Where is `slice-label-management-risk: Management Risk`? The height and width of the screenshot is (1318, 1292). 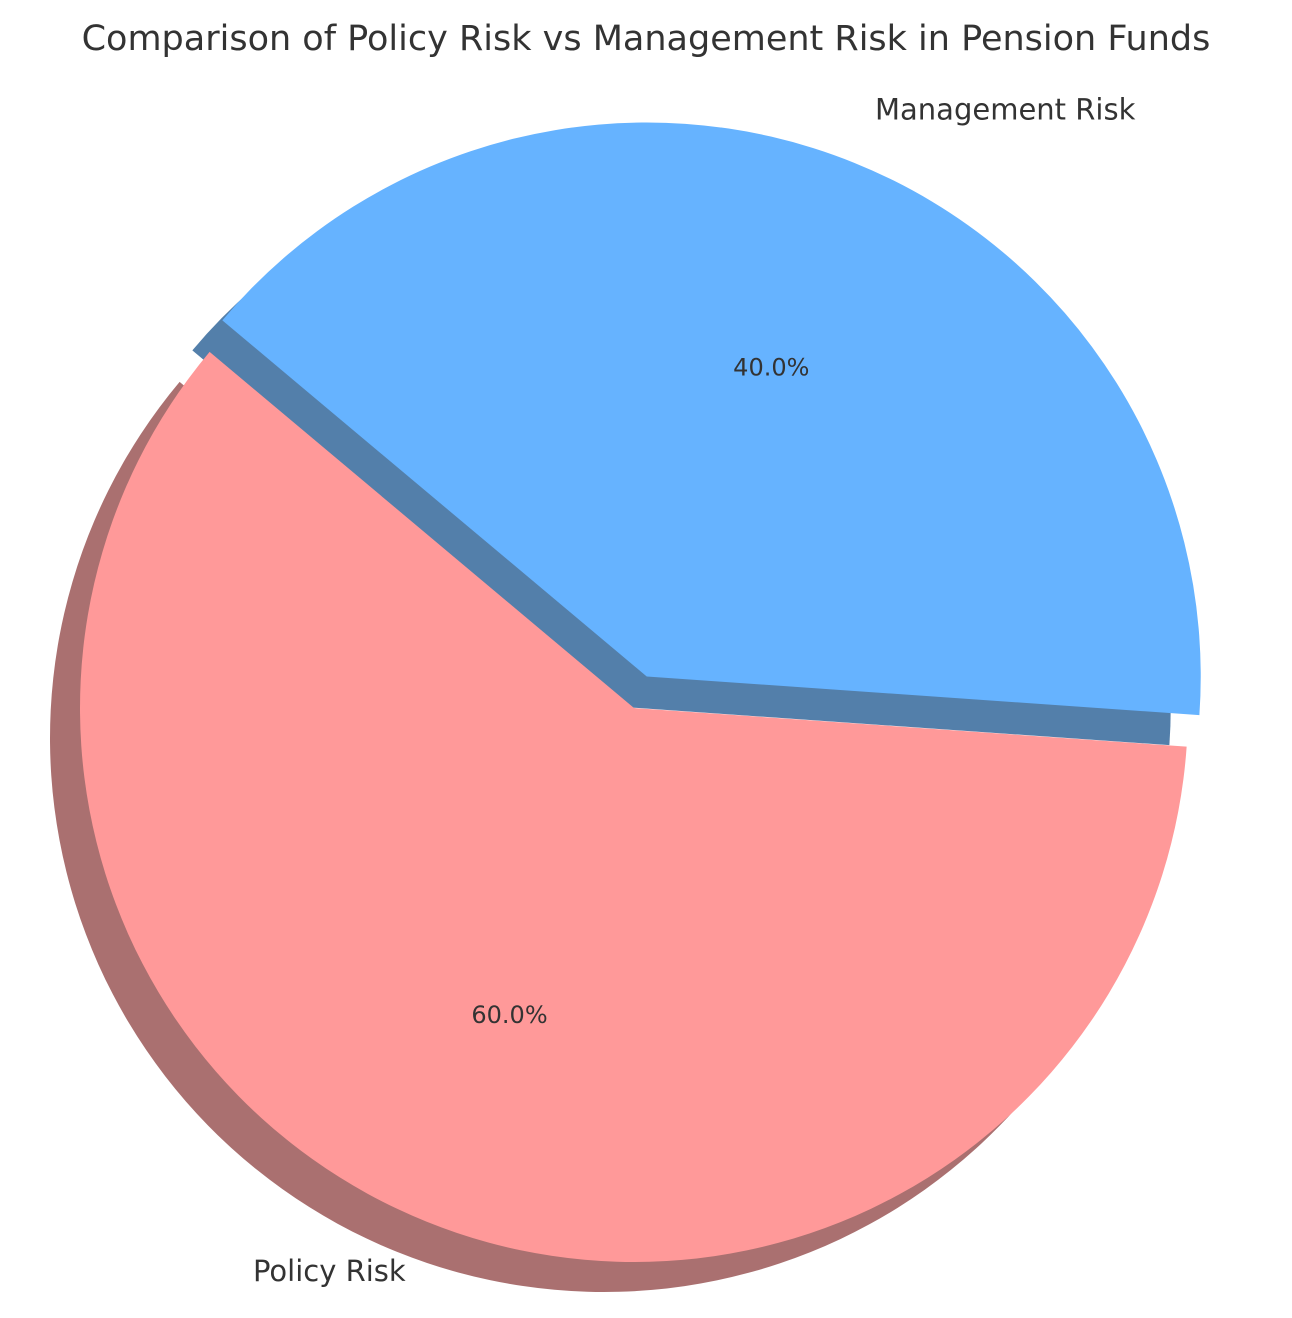 slice-label-management-risk: Management Risk is located at coordinates (1005, 109).